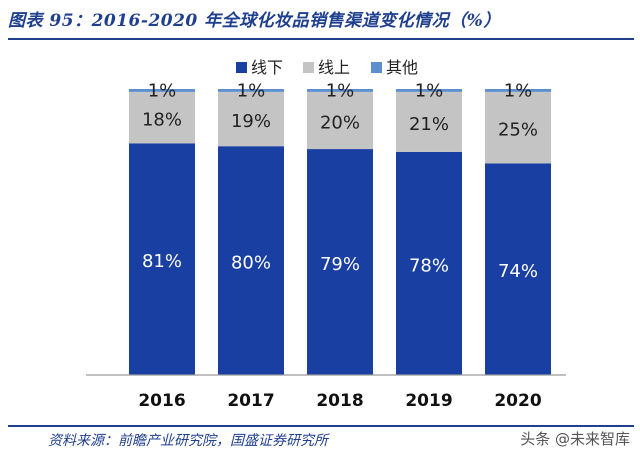 Image resolution: width=640 pixels, height=457 pixels. I want to click on legend-label-1: 线上, so click(334, 67).